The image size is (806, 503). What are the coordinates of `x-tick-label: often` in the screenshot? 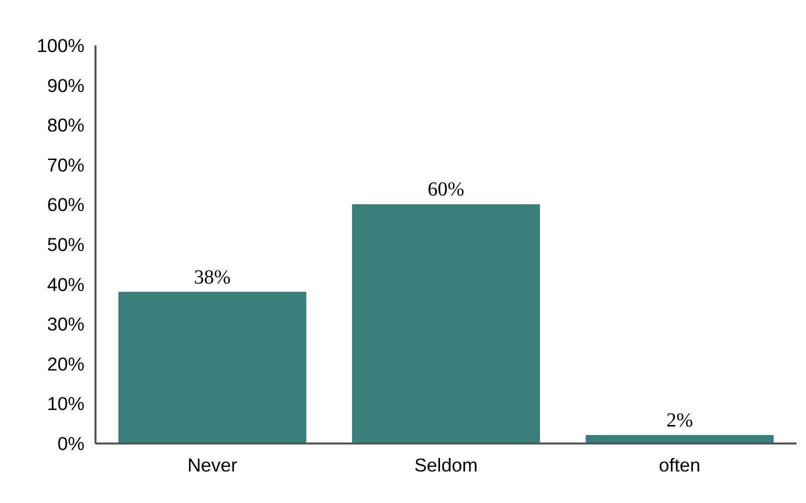 It's located at (679, 465).